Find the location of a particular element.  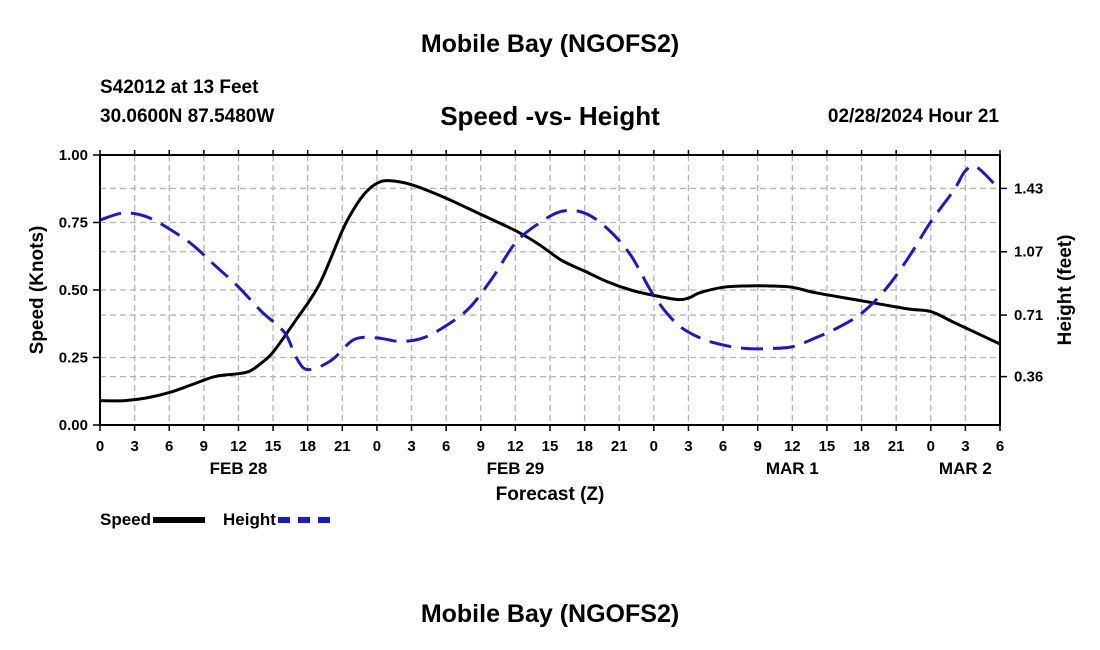

legend-item-speed: Speed is located at coordinates (153, 520).